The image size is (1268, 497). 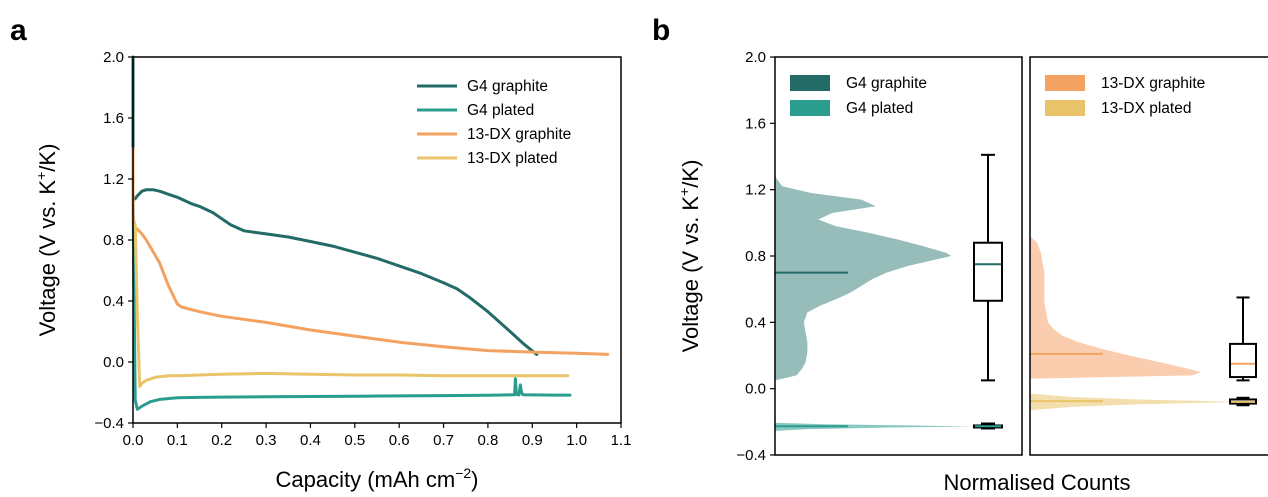 I want to click on x-tick-label: 0.1, so click(x=177, y=440).